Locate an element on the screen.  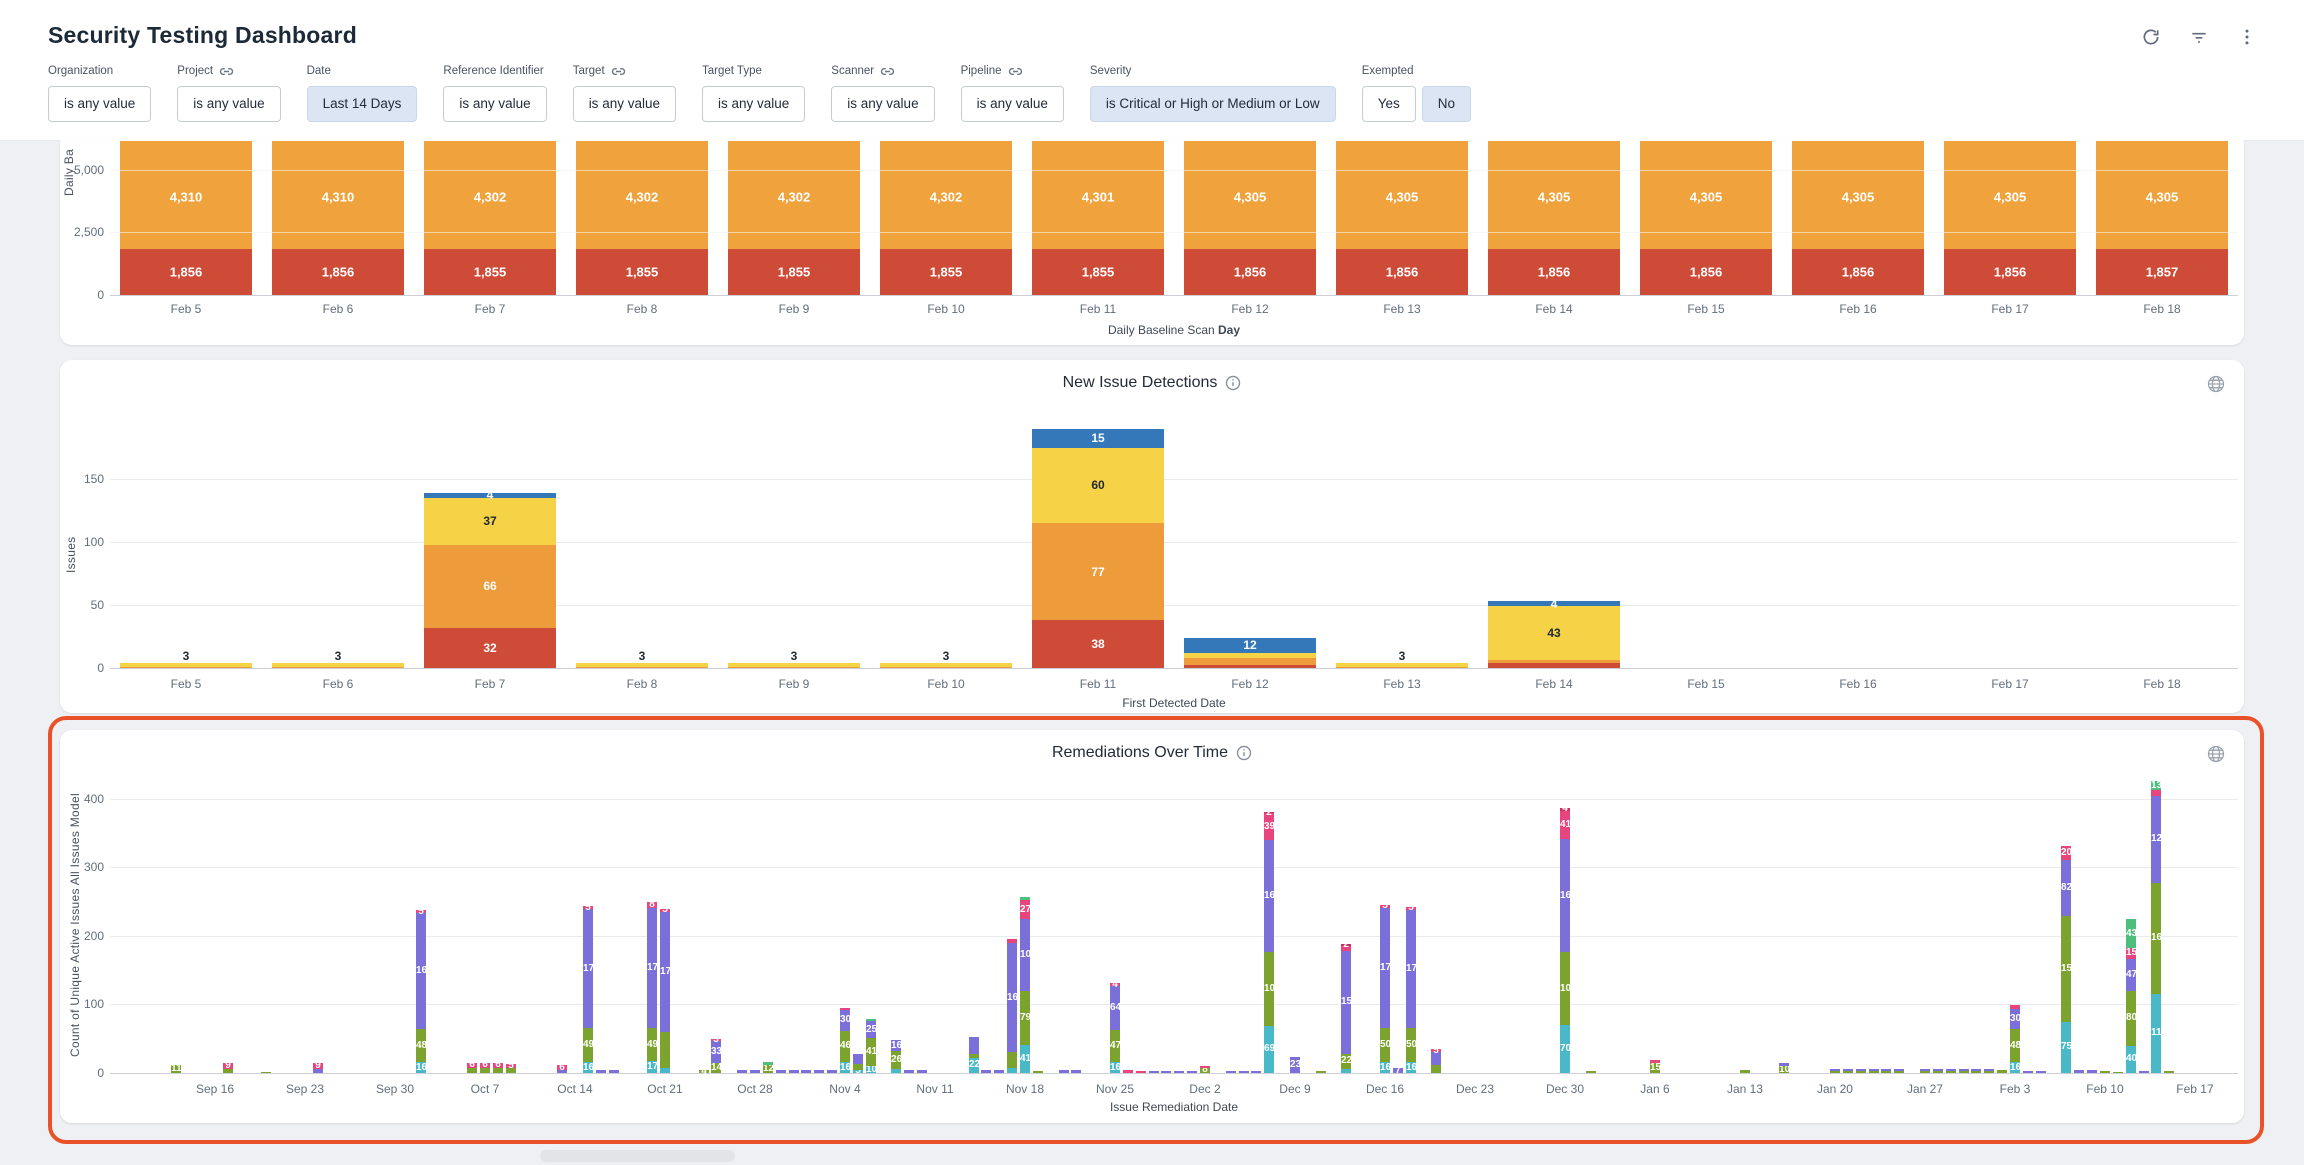
bar-segment-g: 14 is located at coordinates (716, 1068).